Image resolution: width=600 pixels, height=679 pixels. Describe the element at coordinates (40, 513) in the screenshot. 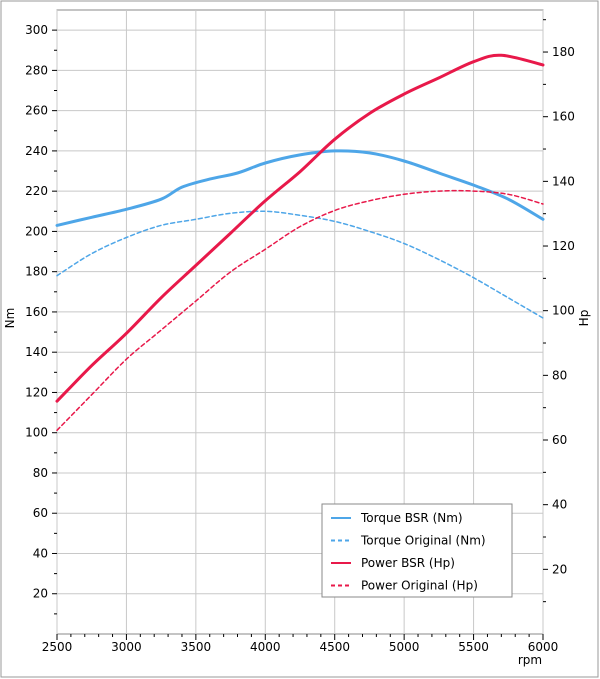

I see `left-tick-label: 60` at that location.